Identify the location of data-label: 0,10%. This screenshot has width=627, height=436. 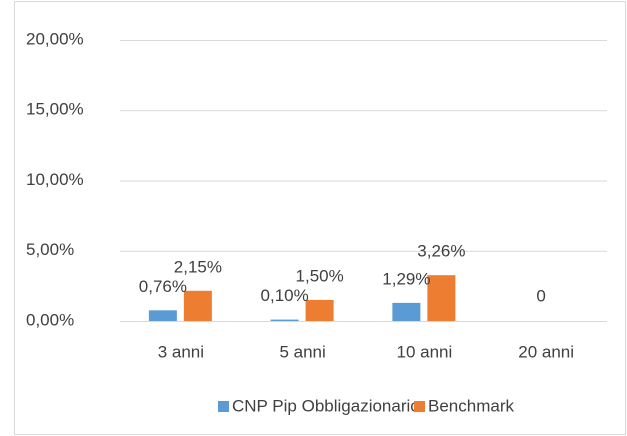
(285, 295).